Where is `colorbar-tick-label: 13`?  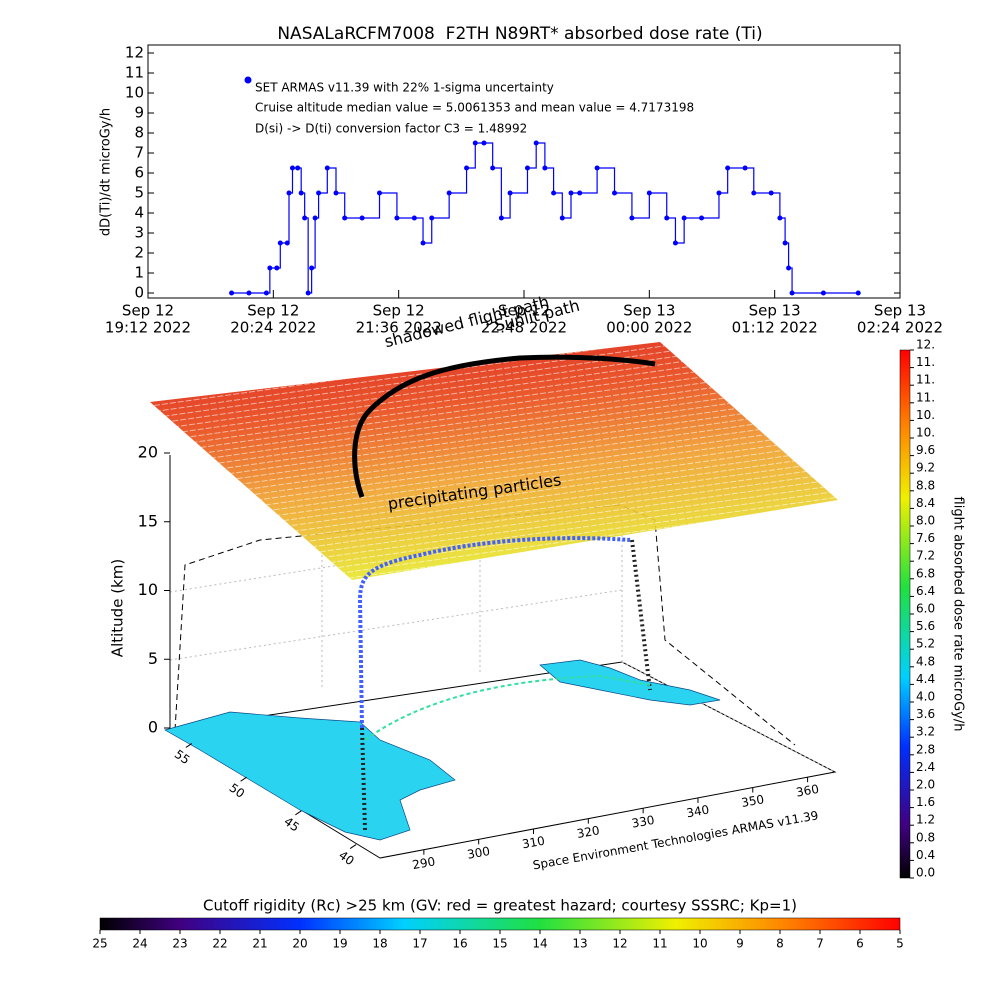 colorbar-tick-label: 13 is located at coordinates (579, 944).